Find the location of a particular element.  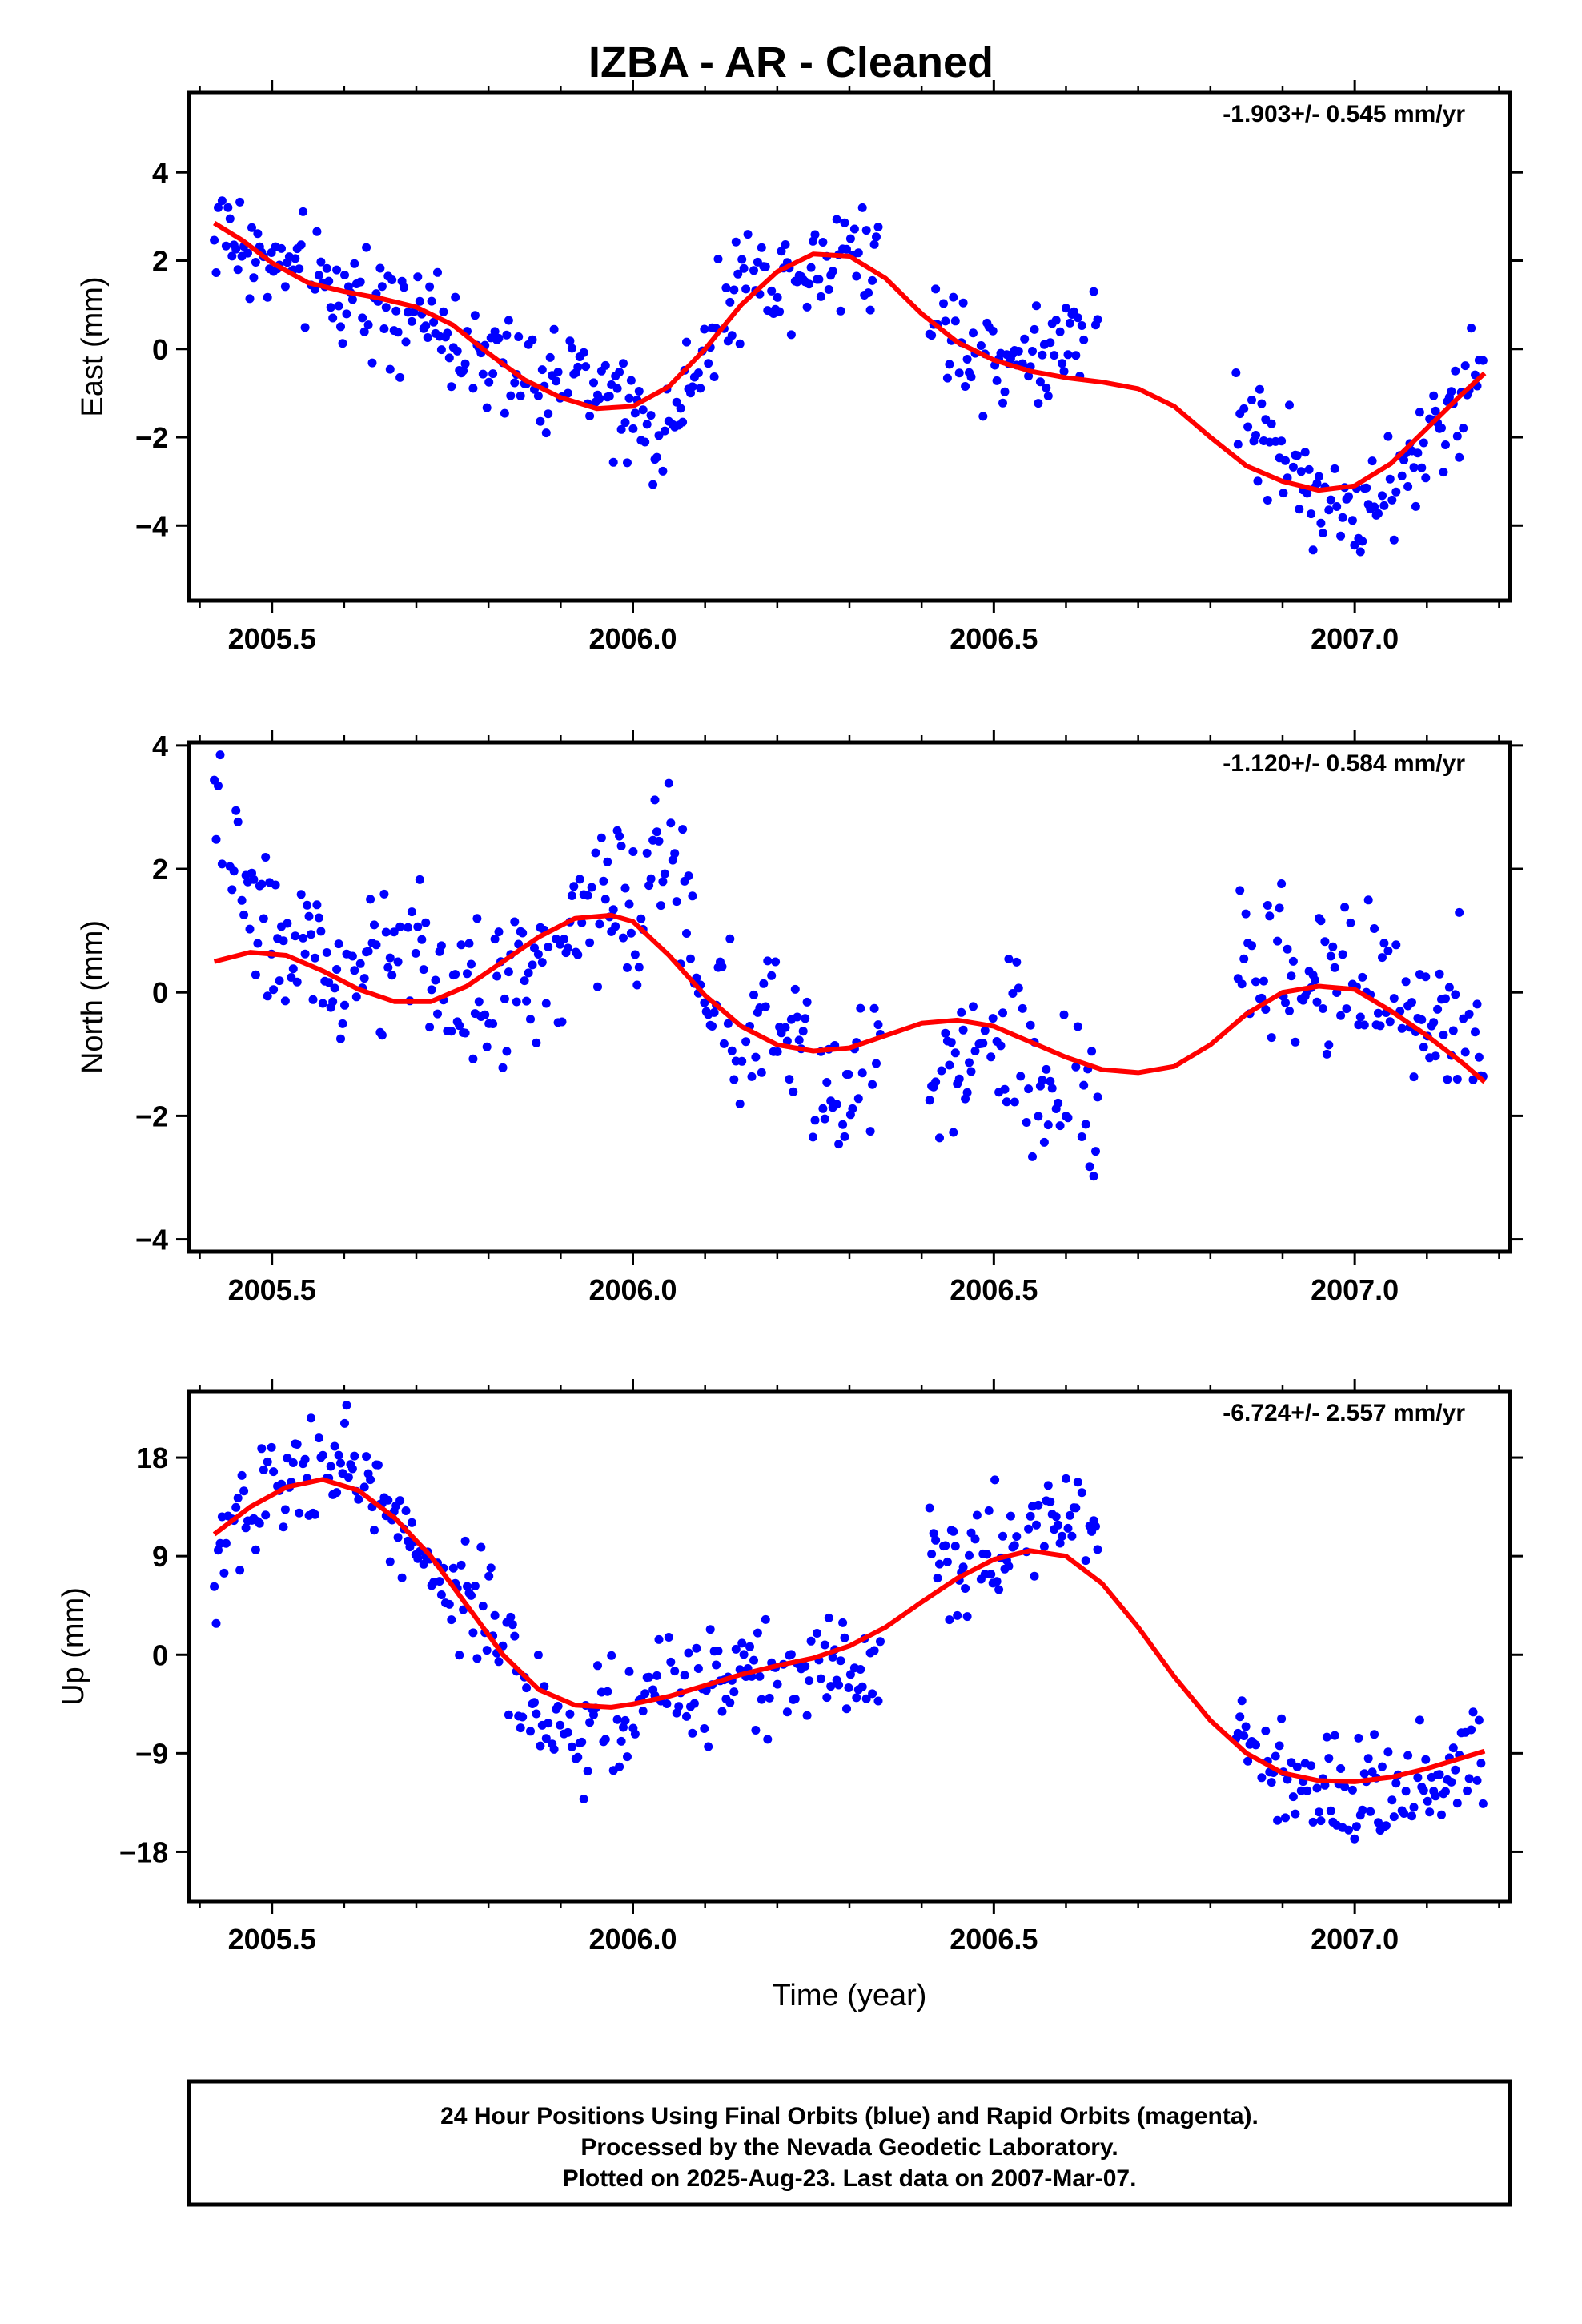

chart-title: IZBA - AR - Cleaned is located at coordinates (791, 62).